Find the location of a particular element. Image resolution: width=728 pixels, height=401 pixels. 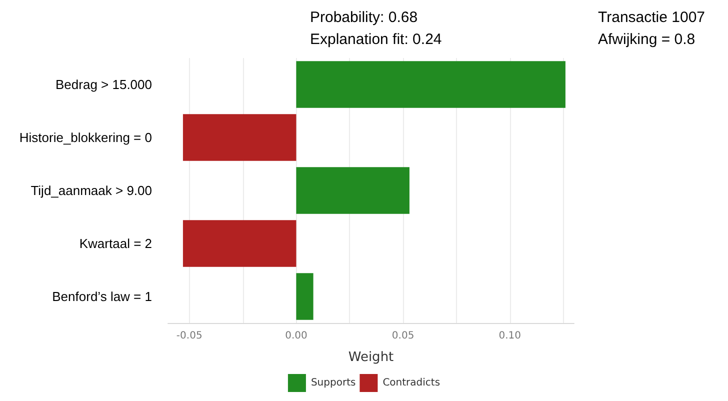

y-tick-label: Bedrag > 15.000 is located at coordinates (104, 84).